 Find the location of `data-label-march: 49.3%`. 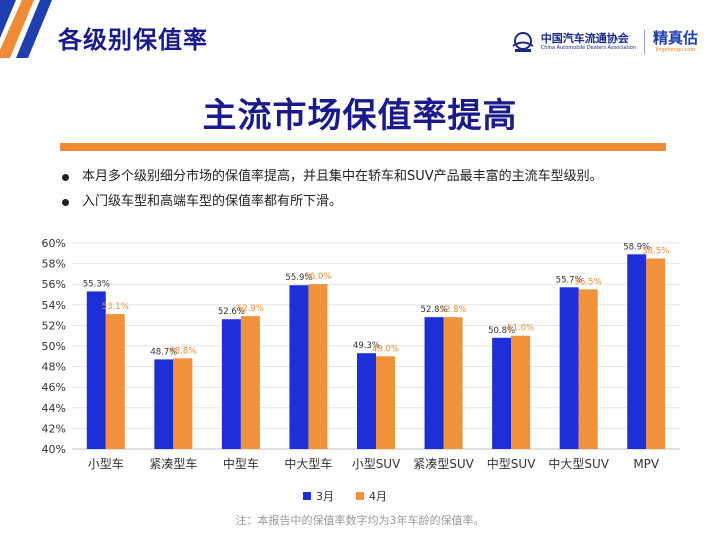

data-label-march: 49.3% is located at coordinates (366, 346).